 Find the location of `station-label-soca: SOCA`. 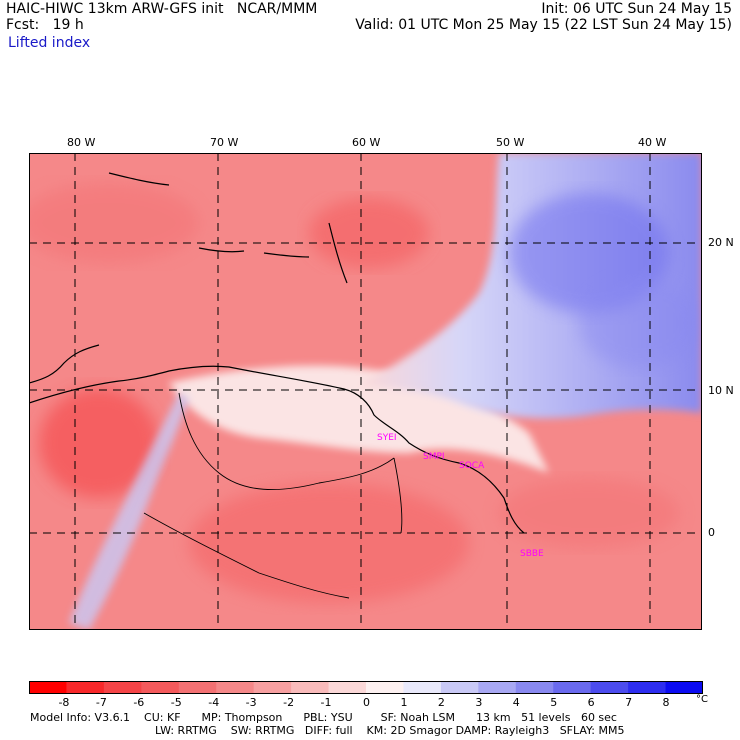

station-label-soca: SOCA is located at coordinates (472, 466).